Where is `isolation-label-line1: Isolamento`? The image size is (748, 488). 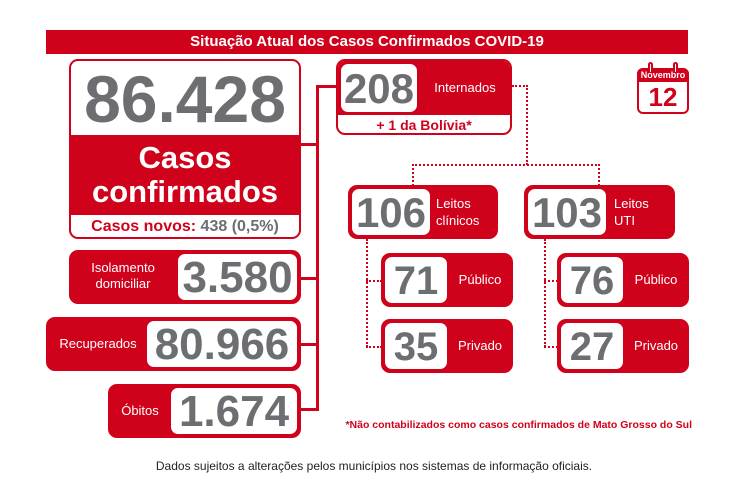 isolation-label-line1: Isolamento is located at coordinates (123, 267).